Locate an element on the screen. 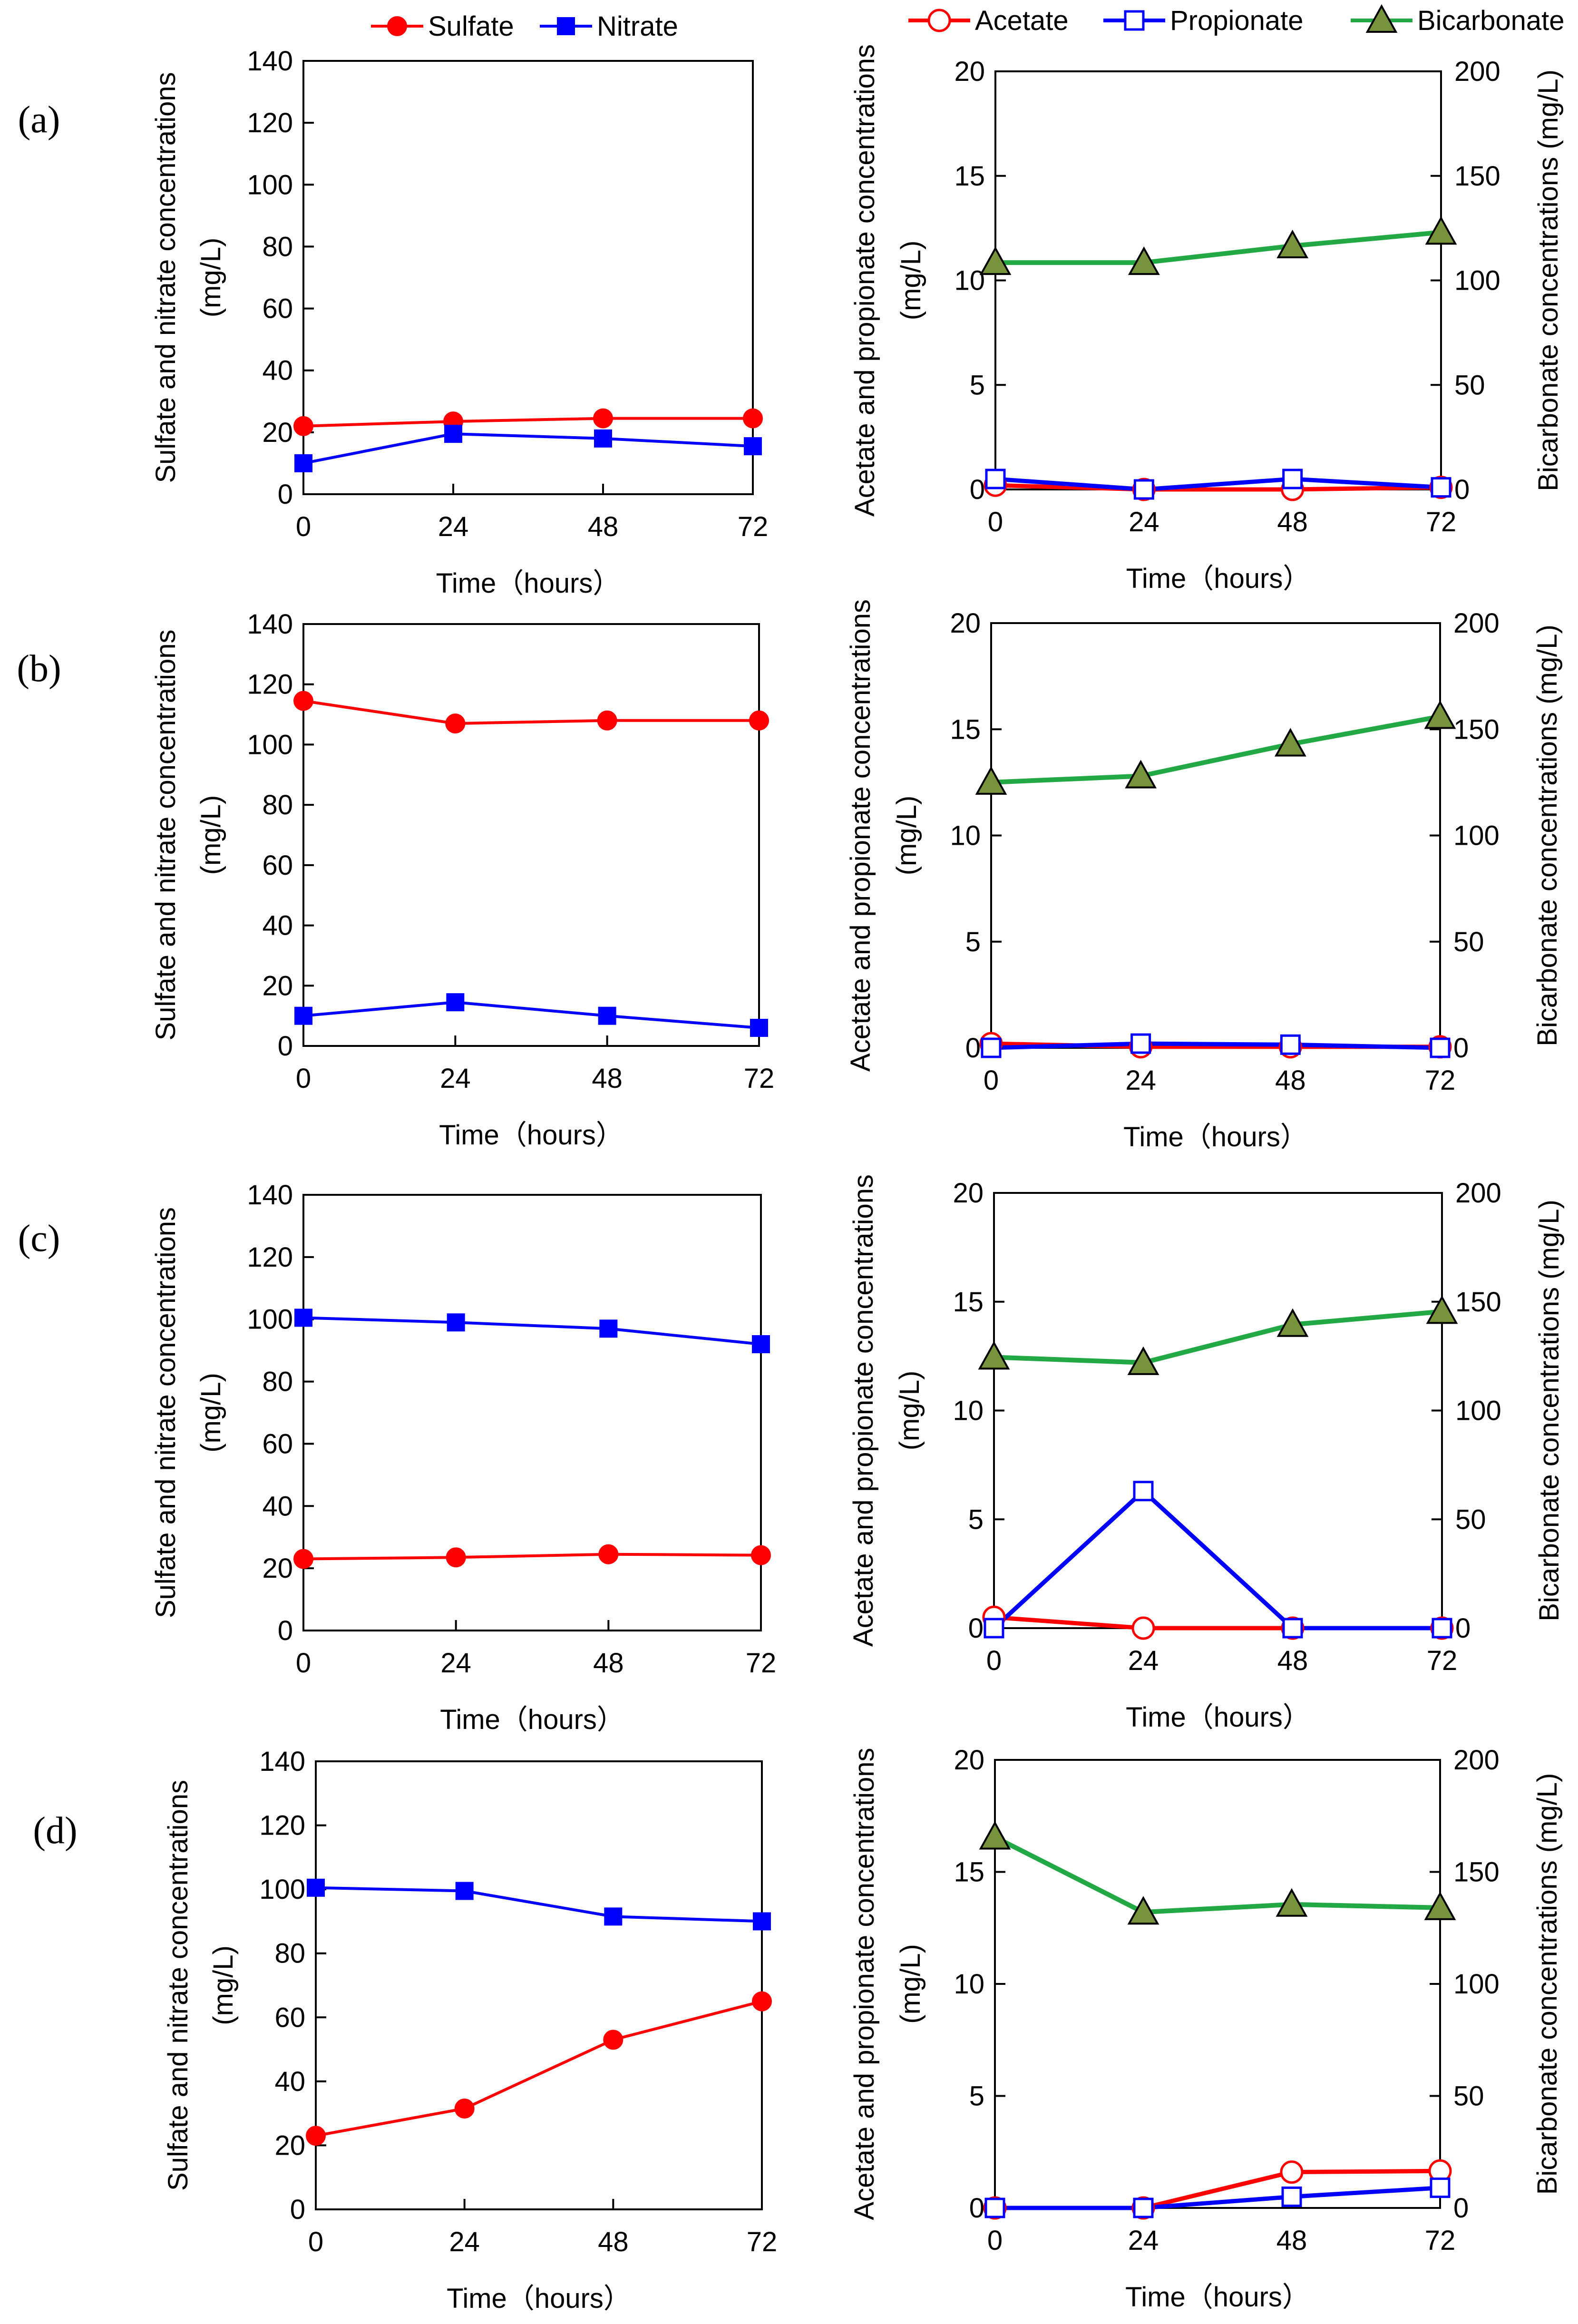  y-axis-unit: (mg/L) is located at coordinates (223, 1985).